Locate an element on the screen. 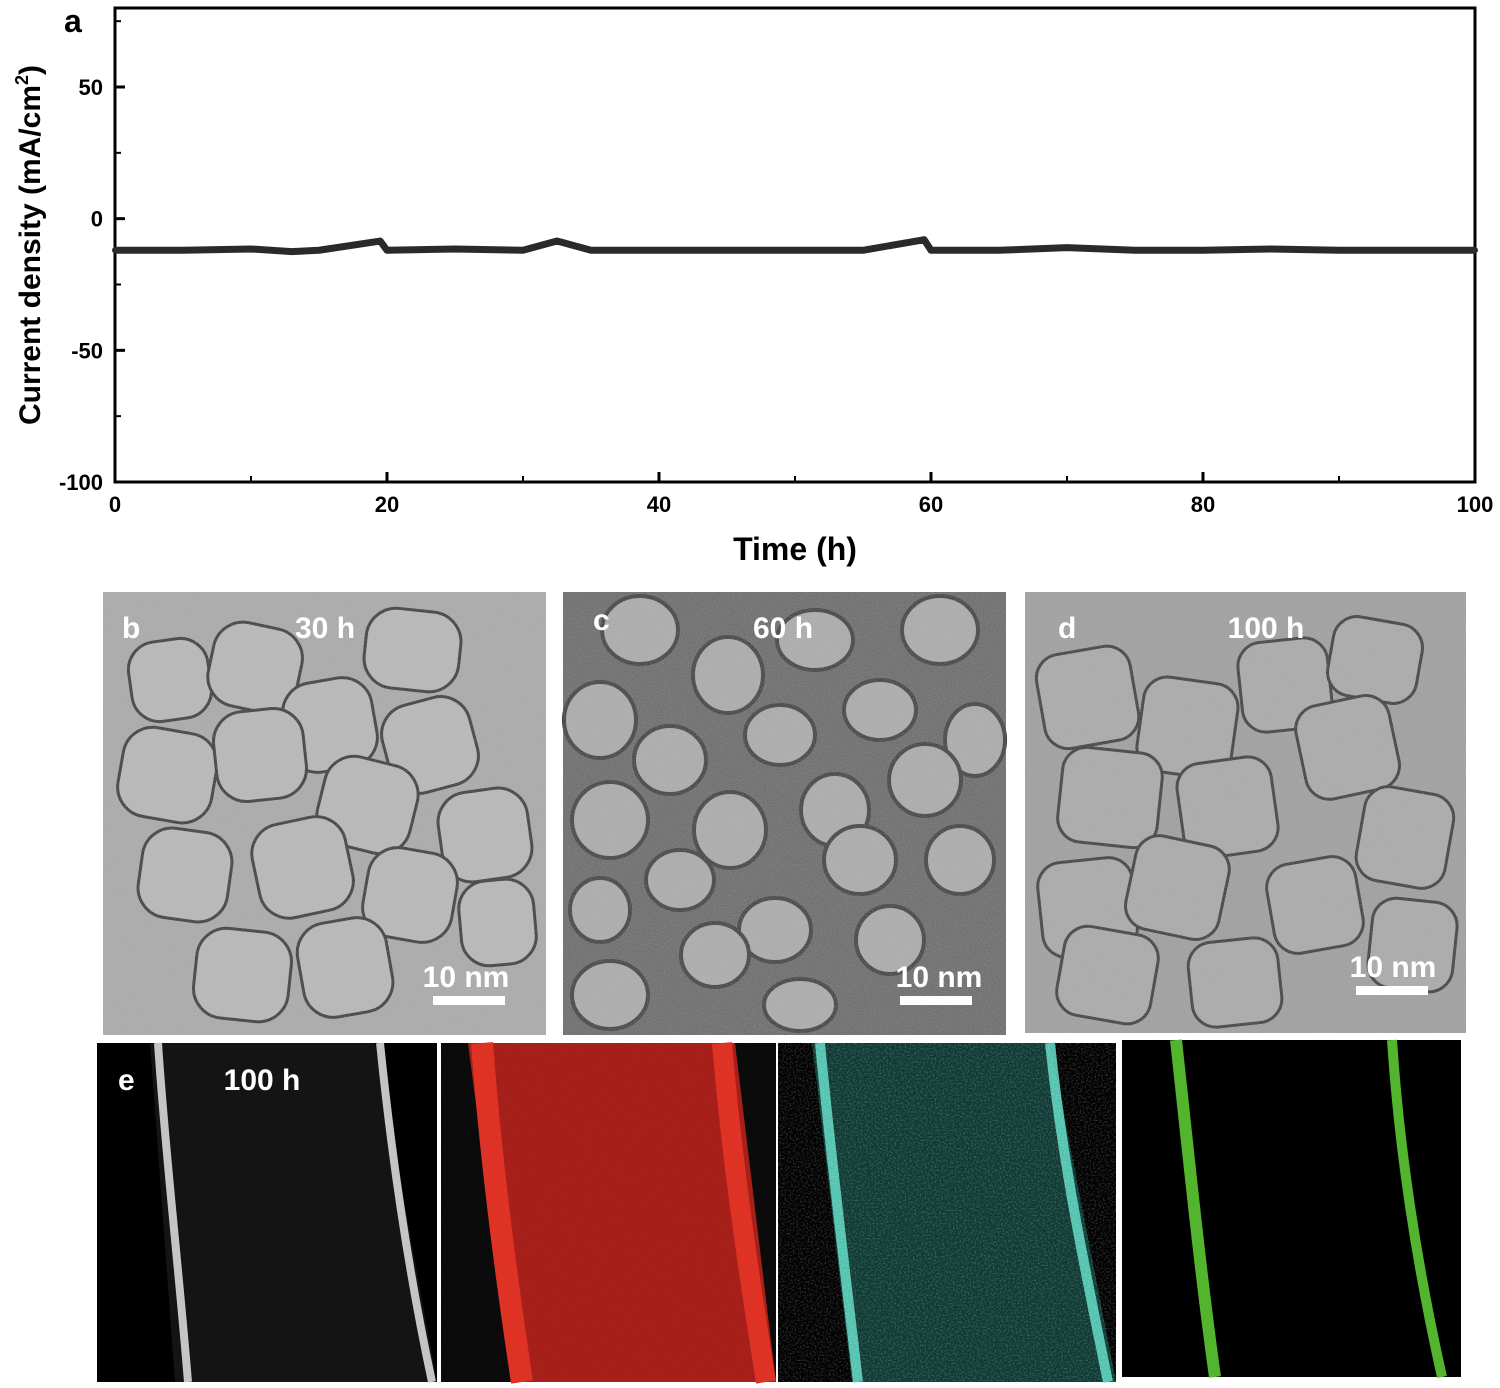  micrograph-d-scale-bar is located at coordinates (1392, 990).